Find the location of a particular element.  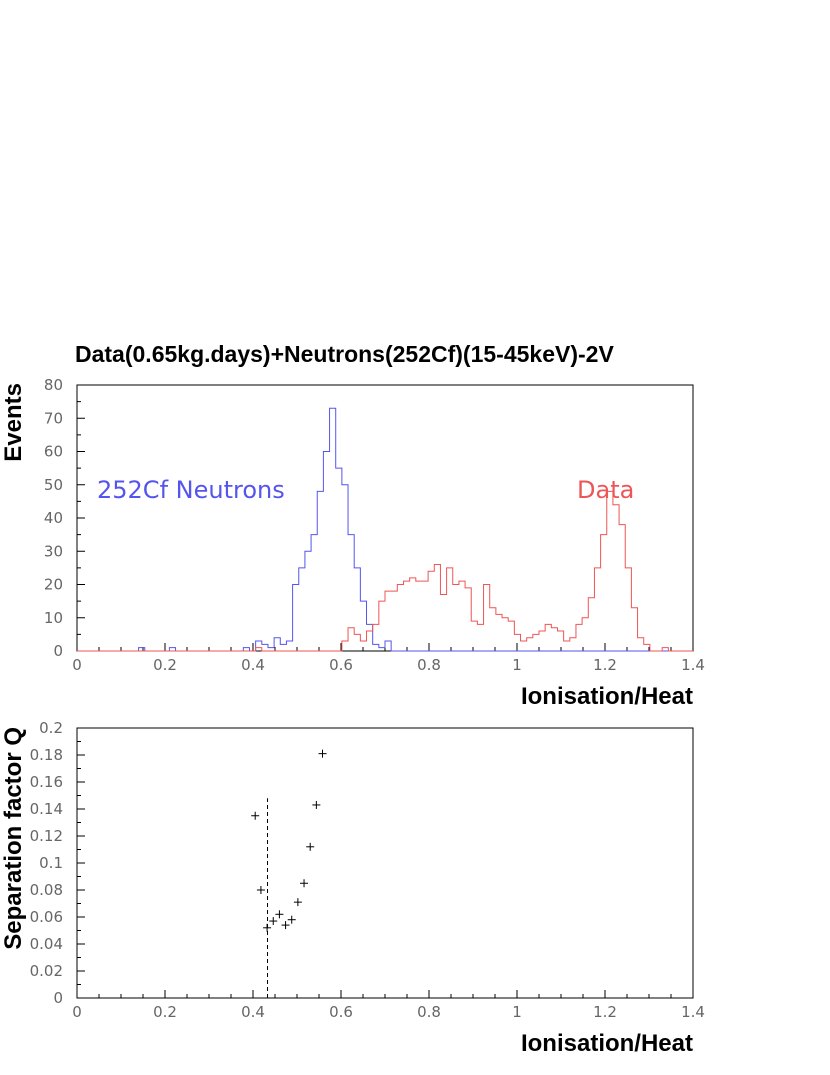

histogram-x-tick-label: 0 is located at coordinates (77, 665).